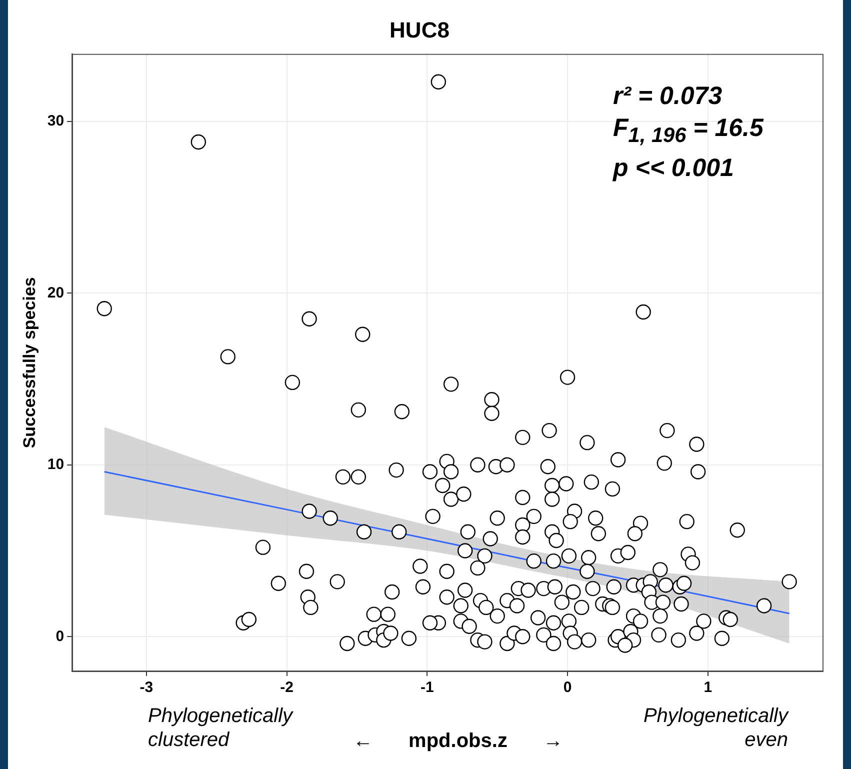 The width and height of the screenshot is (851, 769). What do you see at coordinates (221, 728) in the screenshot?
I see `text: Phylogenetically clustered` at bounding box center [221, 728].